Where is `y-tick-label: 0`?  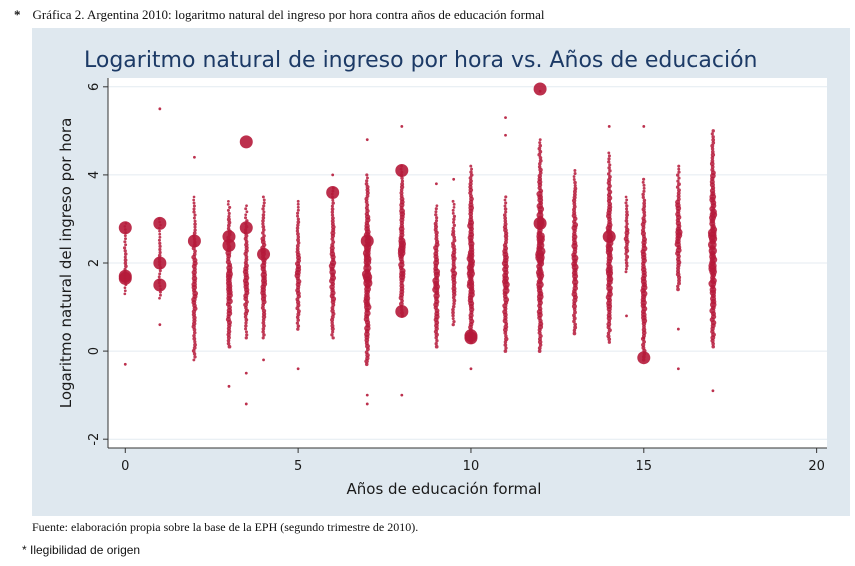 y-tick-label: 0 is located at coordinates (94, 351).